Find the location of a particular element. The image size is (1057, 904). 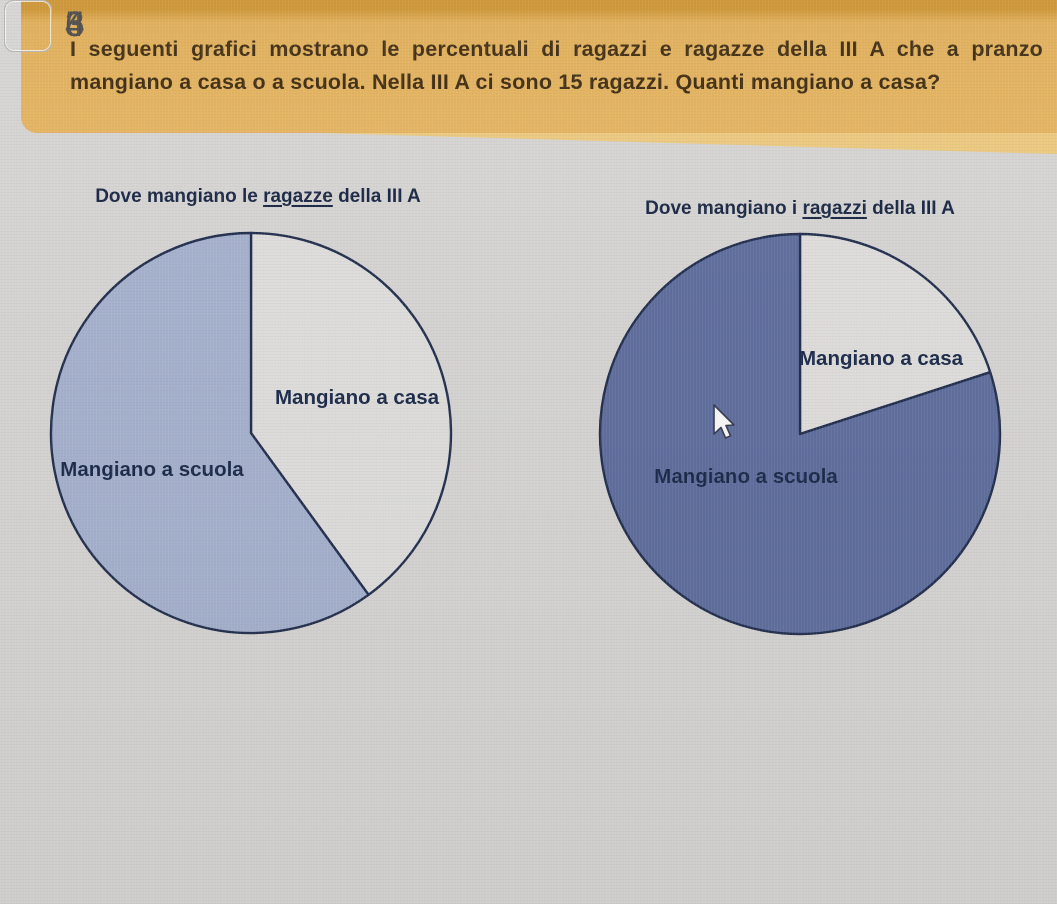

answer-label-4: 4 is located at coordinates (75, 24).